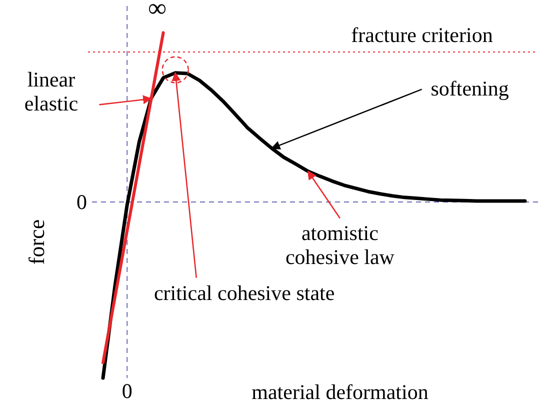 The width and height of the screenshot is (542, 407). What do you see at coordinates (422, 35) in the screenshot?
I see `ref-line-label: fracture criterion` at bounding box center [422, 35].